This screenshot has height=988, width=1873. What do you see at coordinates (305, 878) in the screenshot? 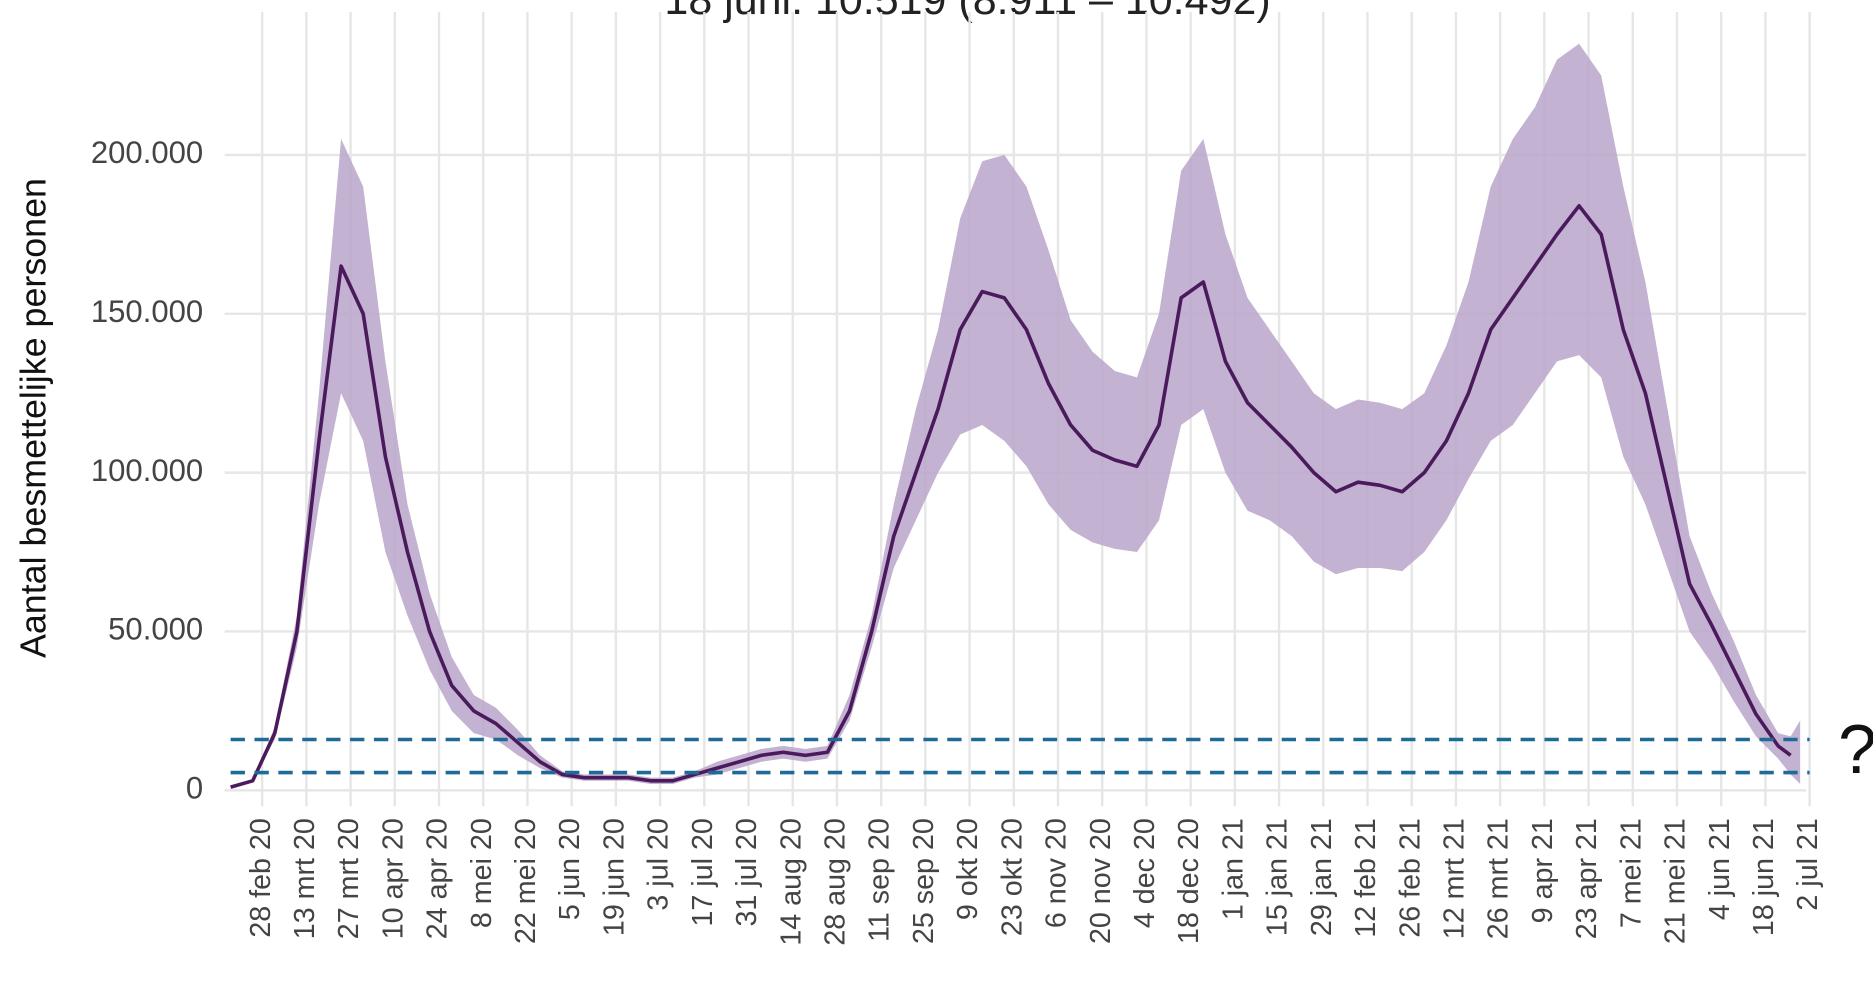
I see `x-tick-label: 13 mrt 20` at bounding box center [305, 878].